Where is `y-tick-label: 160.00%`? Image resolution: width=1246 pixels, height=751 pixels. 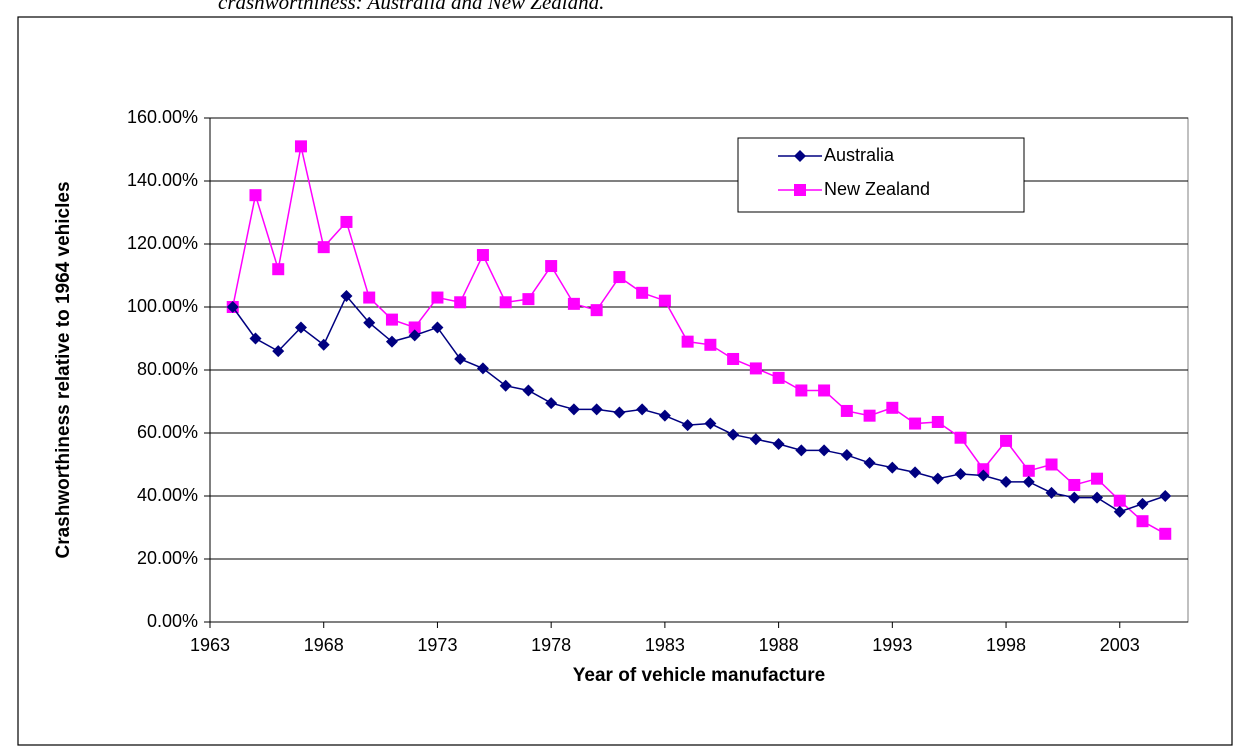 y-tick-label: 160.00% is located at coordinates (162, 117).